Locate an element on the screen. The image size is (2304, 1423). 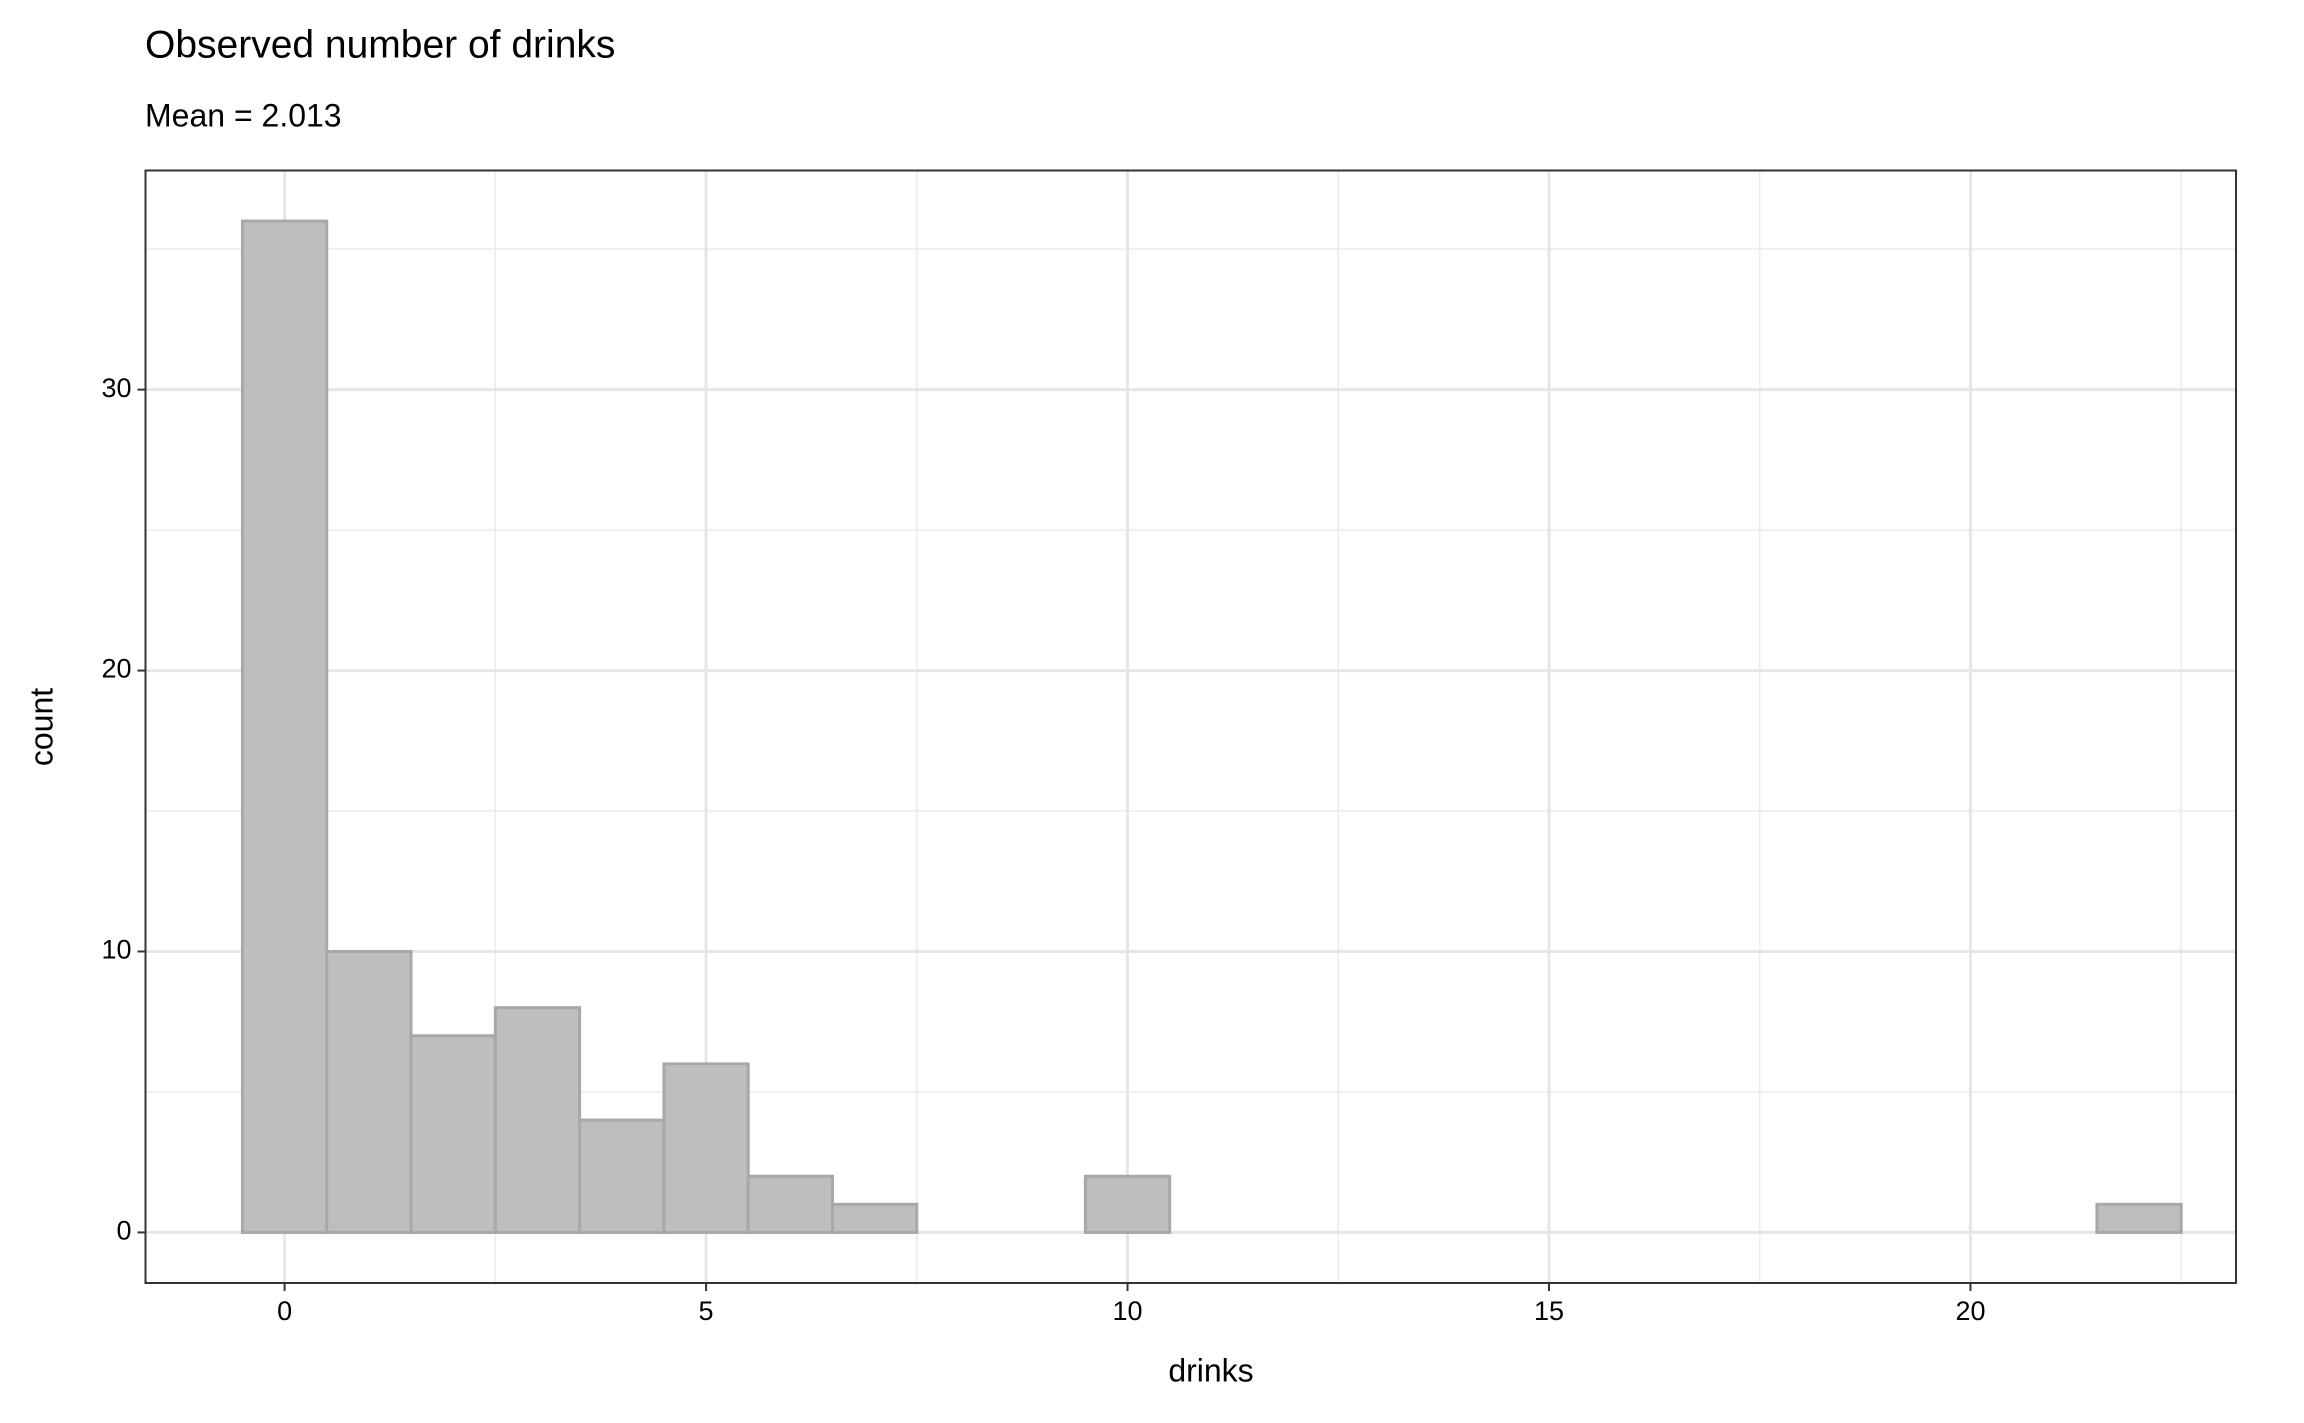
y-axis-label: count is located at coordinates (41, 727).